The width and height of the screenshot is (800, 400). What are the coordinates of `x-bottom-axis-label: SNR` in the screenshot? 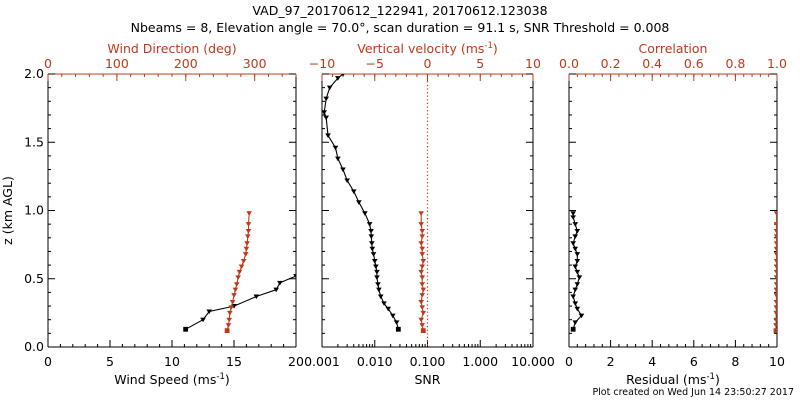 It's located at (428, 379).